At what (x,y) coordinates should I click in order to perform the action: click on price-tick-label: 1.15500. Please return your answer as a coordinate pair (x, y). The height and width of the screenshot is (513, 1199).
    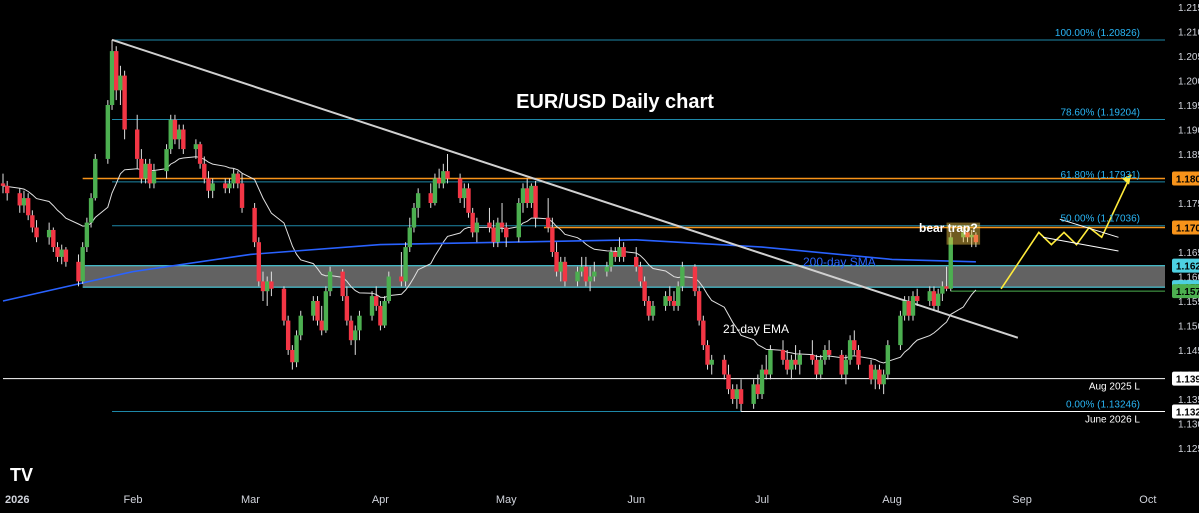
    Looking at the image, I should click on (1188, 302).